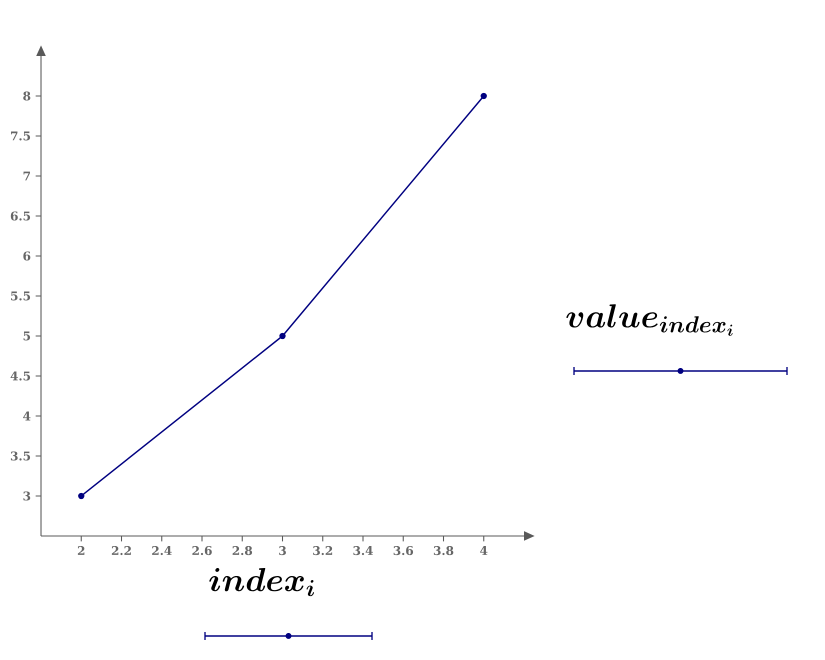 The width and height of the screenshot is (825, 660). Describe the element at coordinates (20, 296) in the screenshot. I see `y-tick-label: 5.5` at that location.